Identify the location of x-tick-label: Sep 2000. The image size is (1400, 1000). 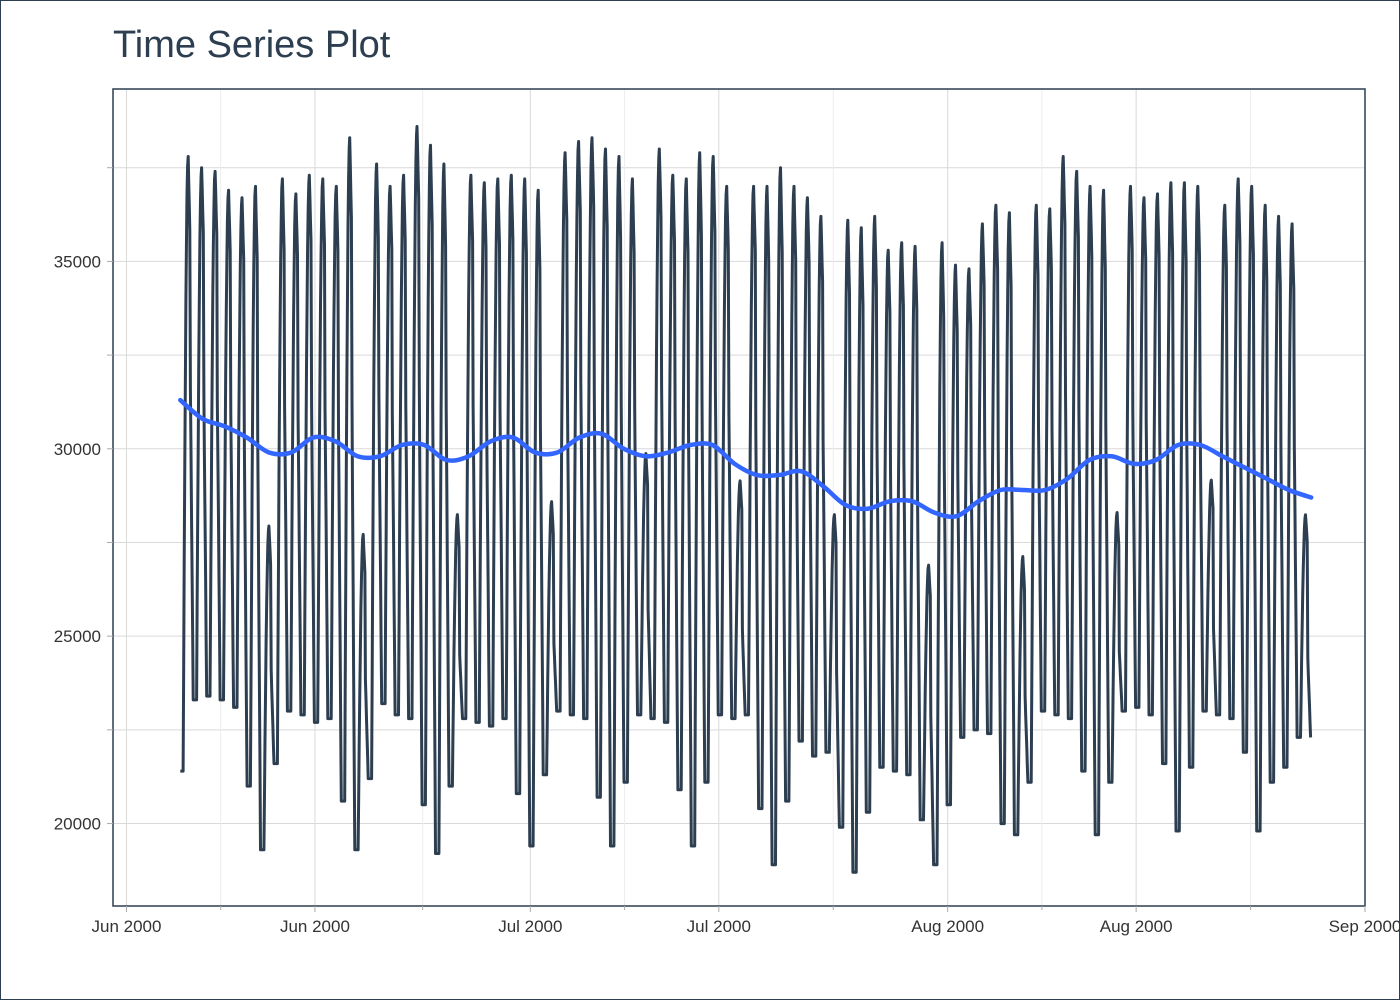
(1364, 926).